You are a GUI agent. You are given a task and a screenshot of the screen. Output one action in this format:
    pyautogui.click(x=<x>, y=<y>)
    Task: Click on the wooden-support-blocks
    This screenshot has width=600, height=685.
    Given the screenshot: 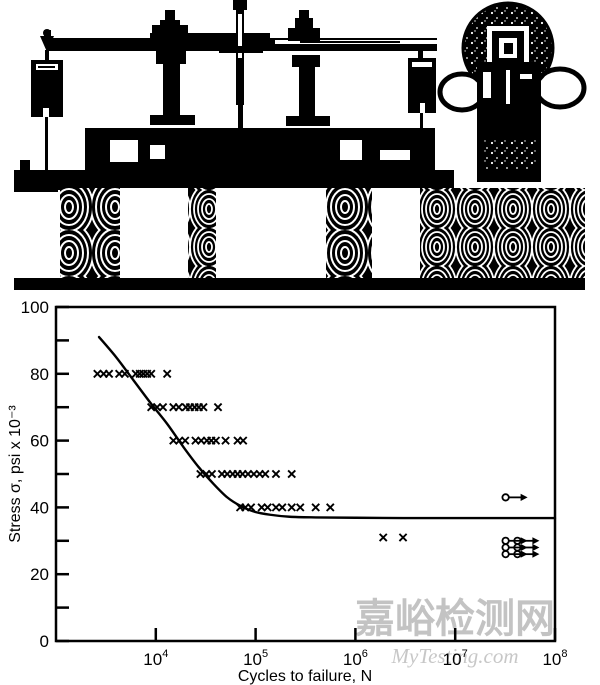 What is the action you would take?
    pyautogui.click(x=299, y=239)
    